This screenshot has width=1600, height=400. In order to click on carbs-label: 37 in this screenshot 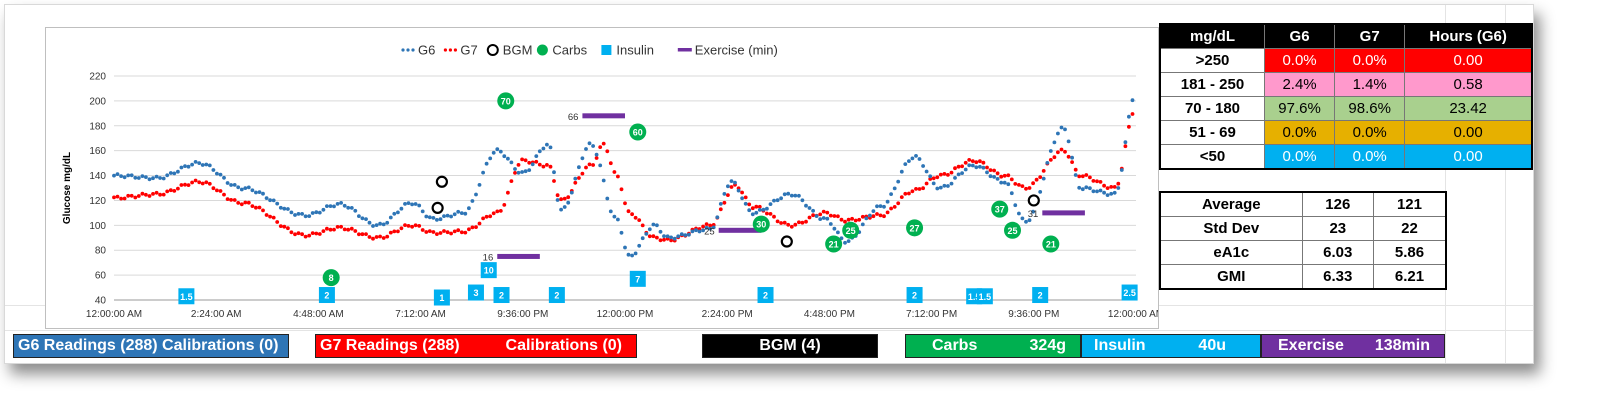, I will do `click(1000, 210)`.